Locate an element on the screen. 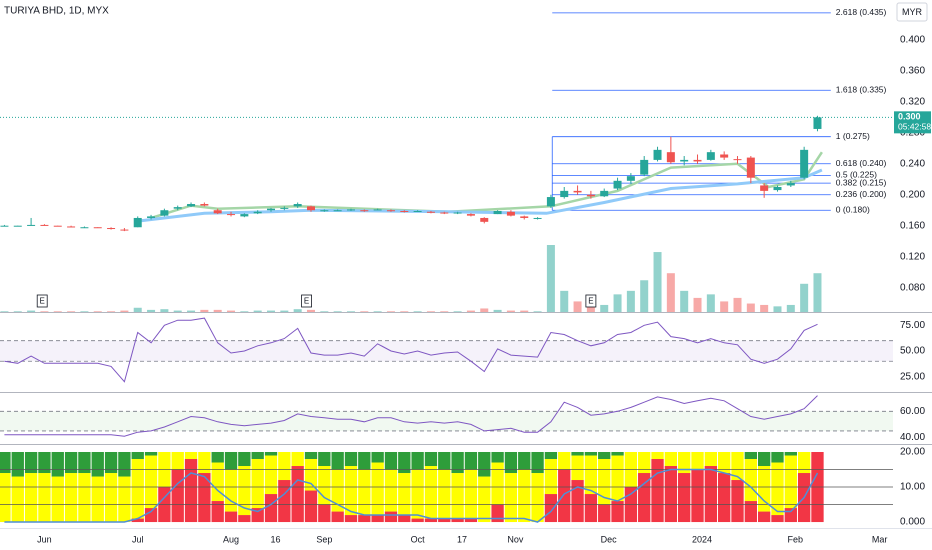 Image resolution: width=932 pixels, height=550 pixels. x-tick-label: Jul is located at coordinates (138, 539).